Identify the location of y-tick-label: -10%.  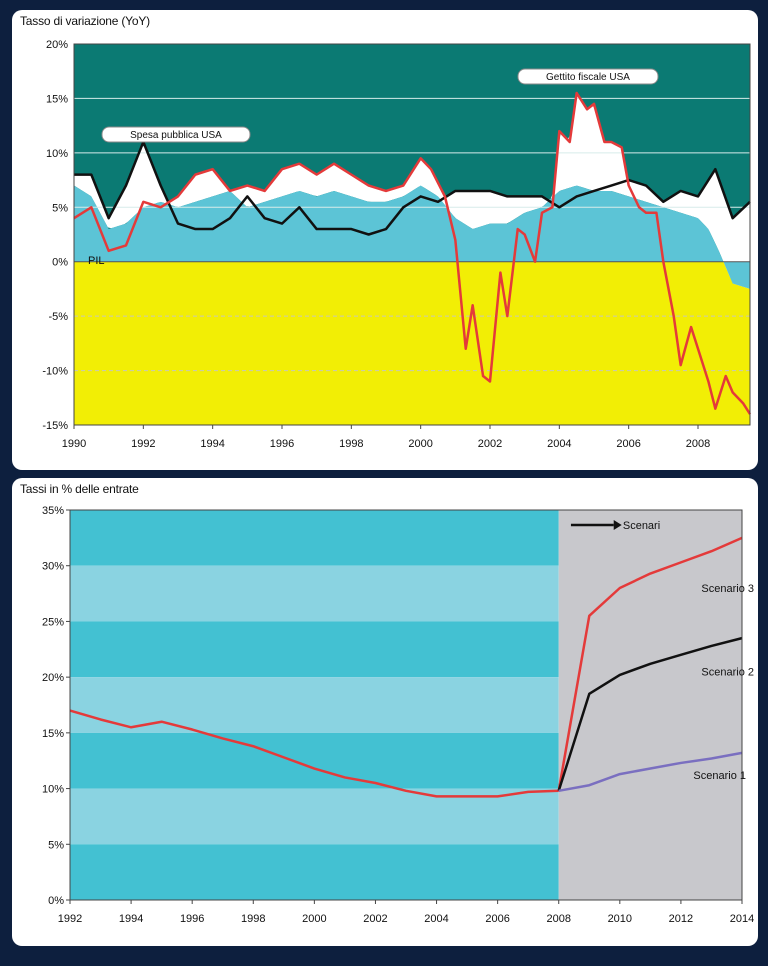
(55, 372).